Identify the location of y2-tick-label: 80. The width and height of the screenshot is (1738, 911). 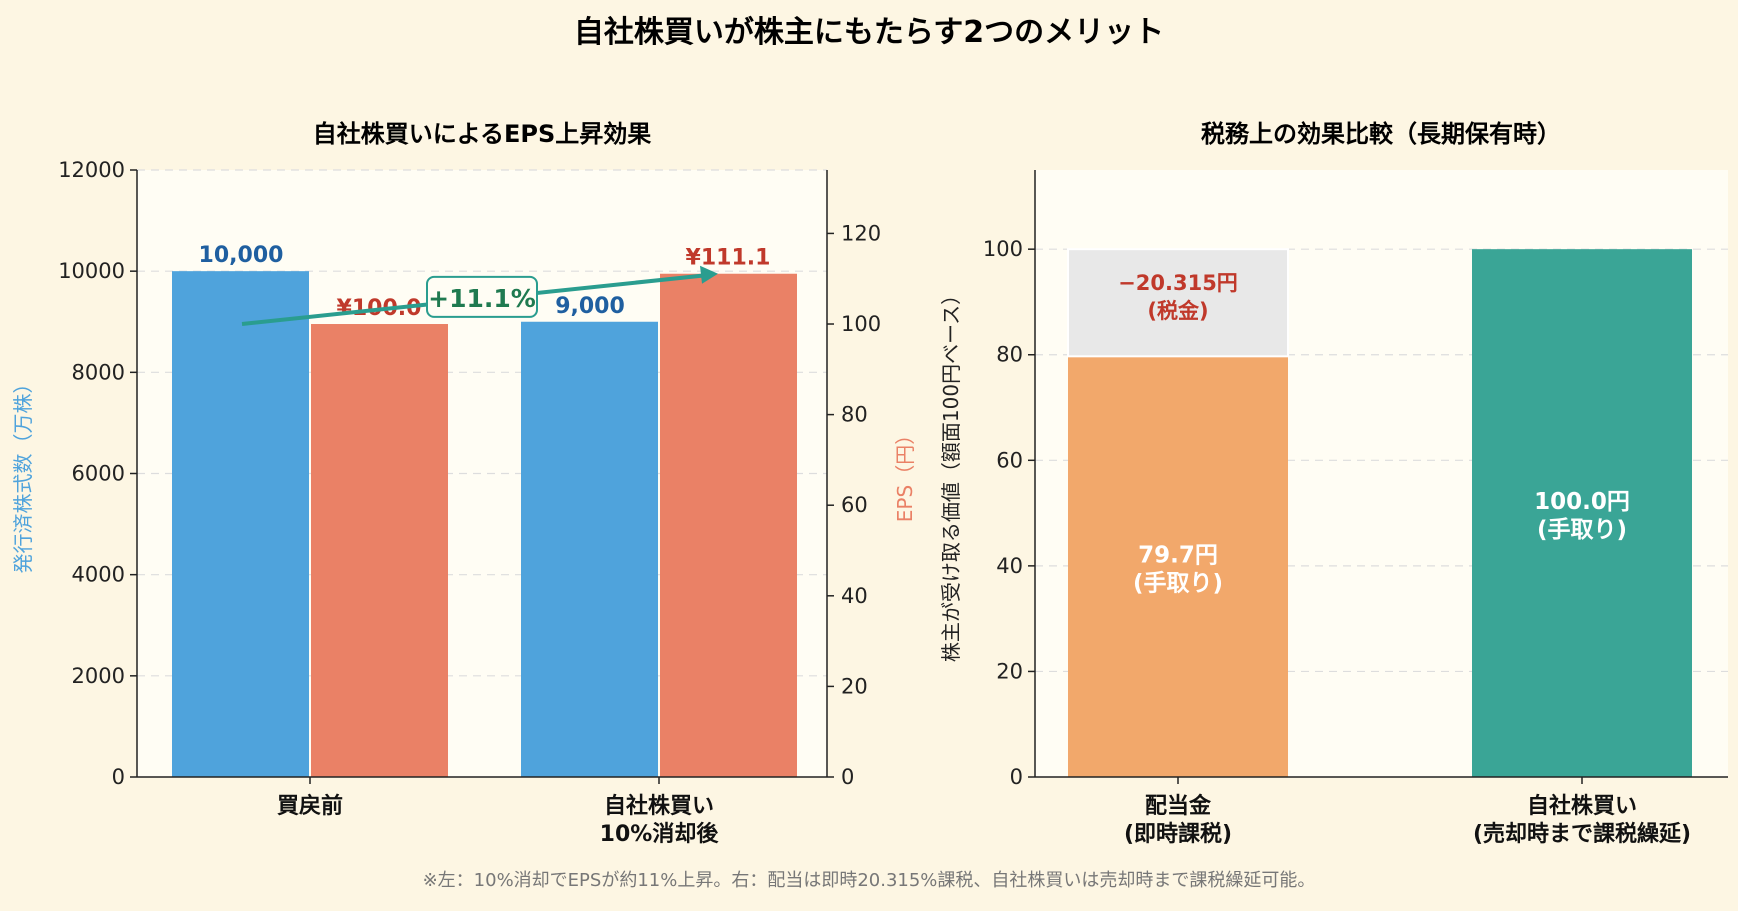
(854, 415).